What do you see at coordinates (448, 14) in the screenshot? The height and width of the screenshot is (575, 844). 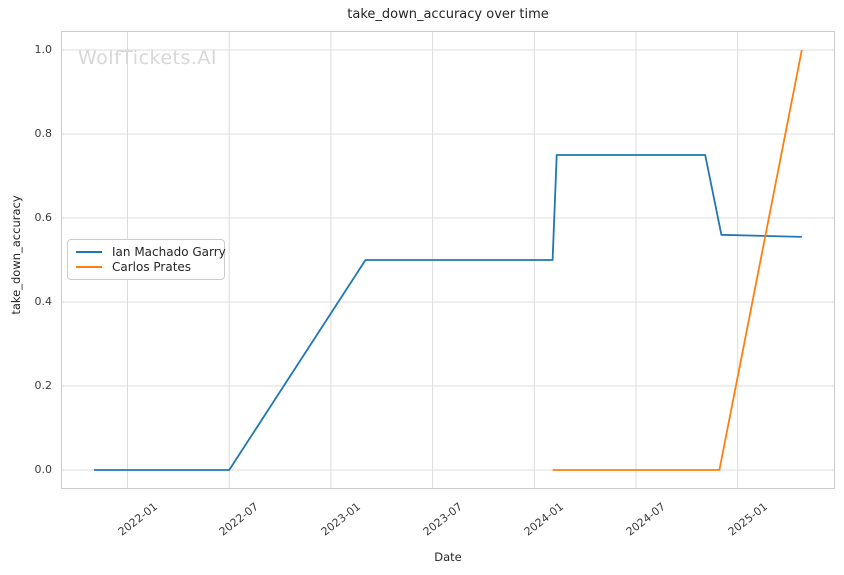 I see `chart-title: take_down_accuracy over time` at bounding box center [448, 14].